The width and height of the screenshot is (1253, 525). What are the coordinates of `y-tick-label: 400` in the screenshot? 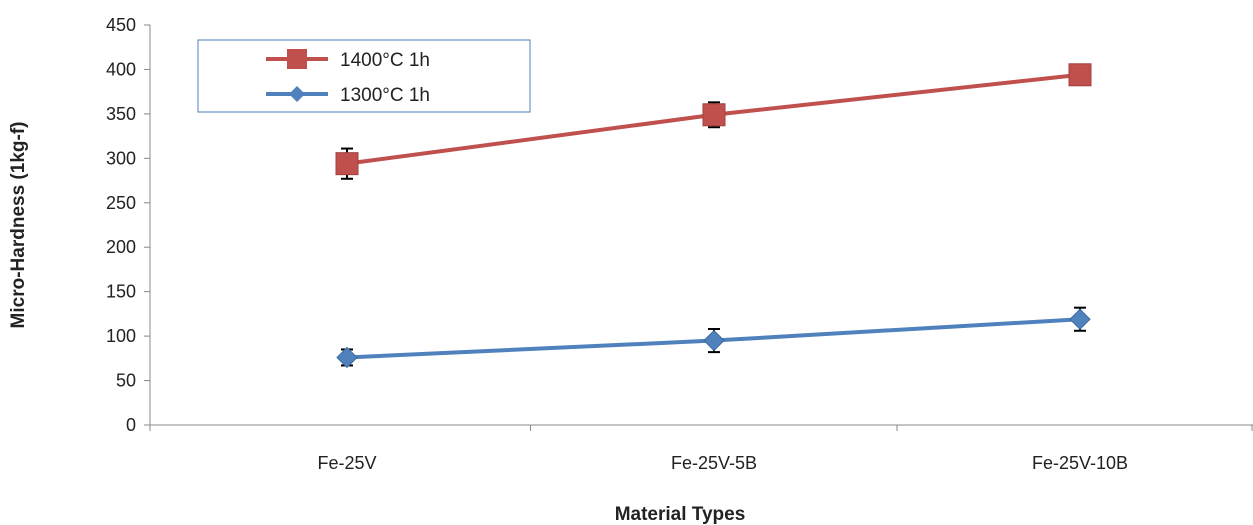 It's located at (121, 69).